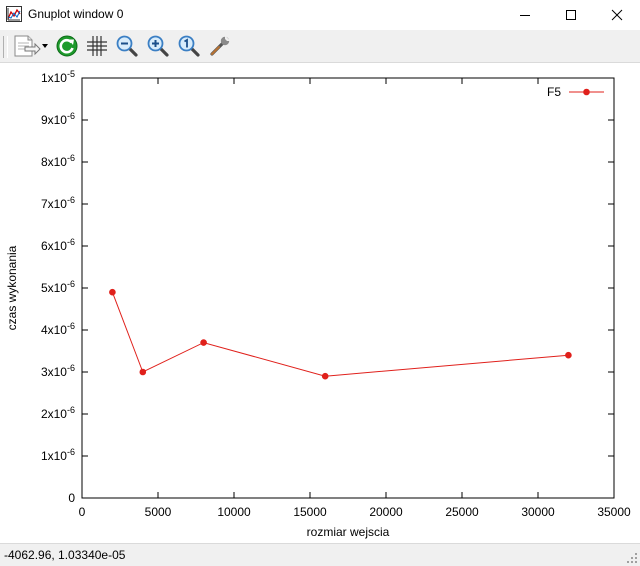  What do you see at coordinates (5, 47) in the screenshot?
I see `toolbar-grip` at bounding box center [5, 47].